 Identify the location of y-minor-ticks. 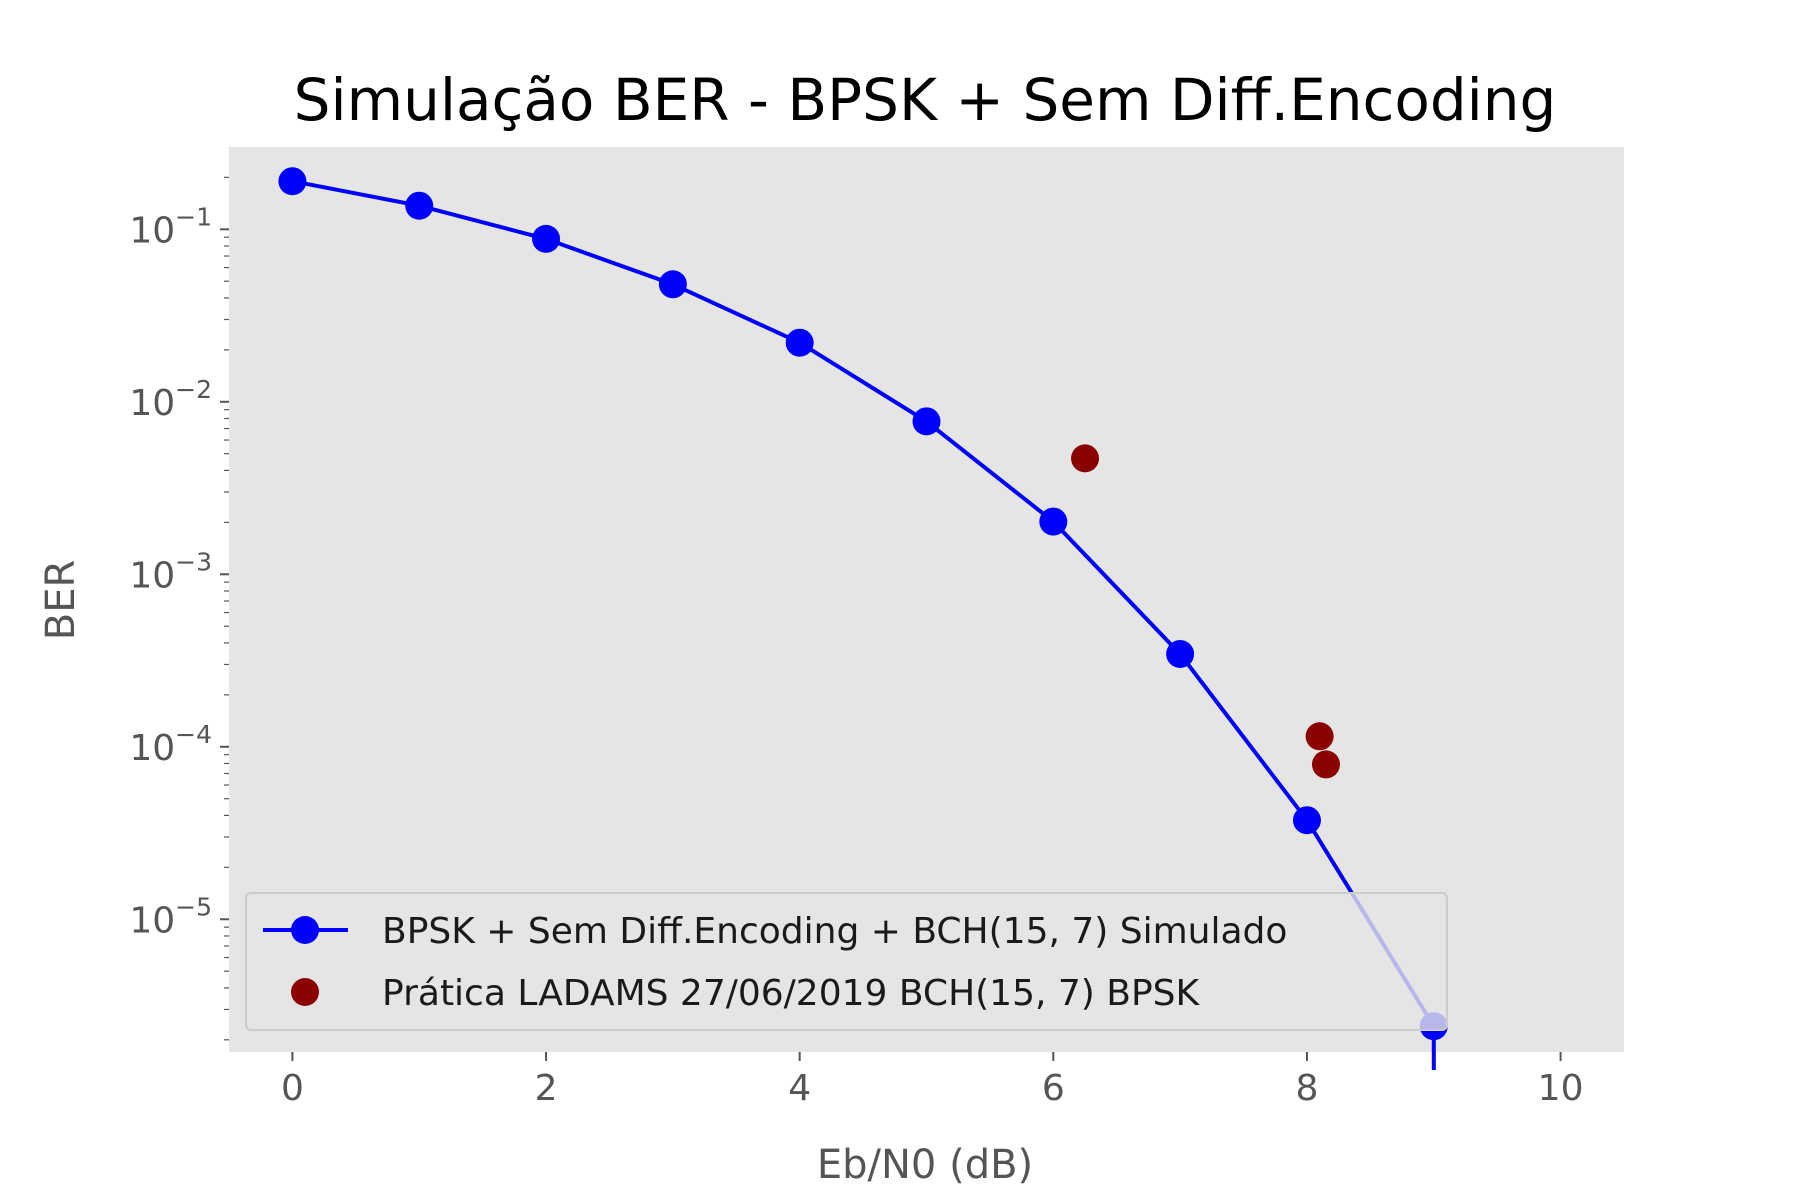
(226, 608).